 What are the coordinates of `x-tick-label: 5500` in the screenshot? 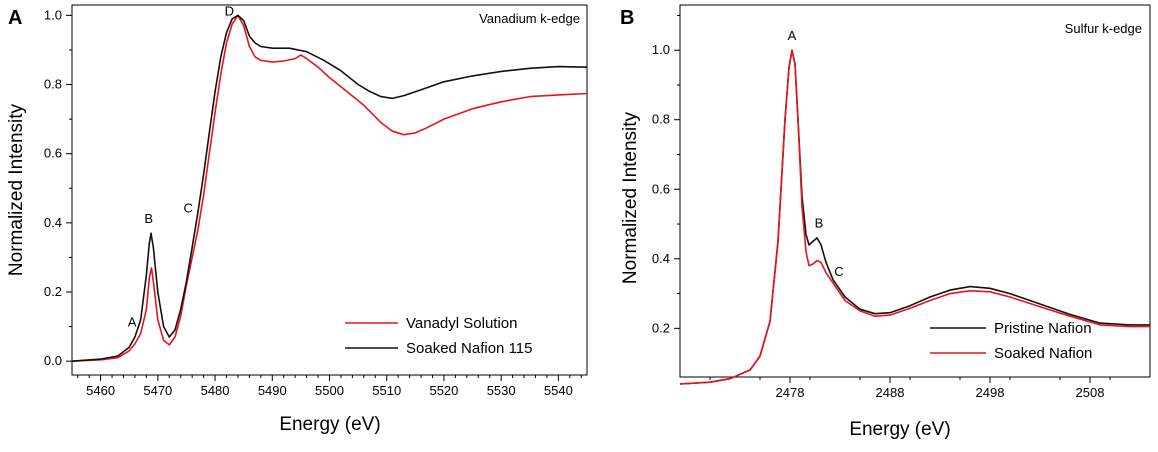 It's located at (329, 390).